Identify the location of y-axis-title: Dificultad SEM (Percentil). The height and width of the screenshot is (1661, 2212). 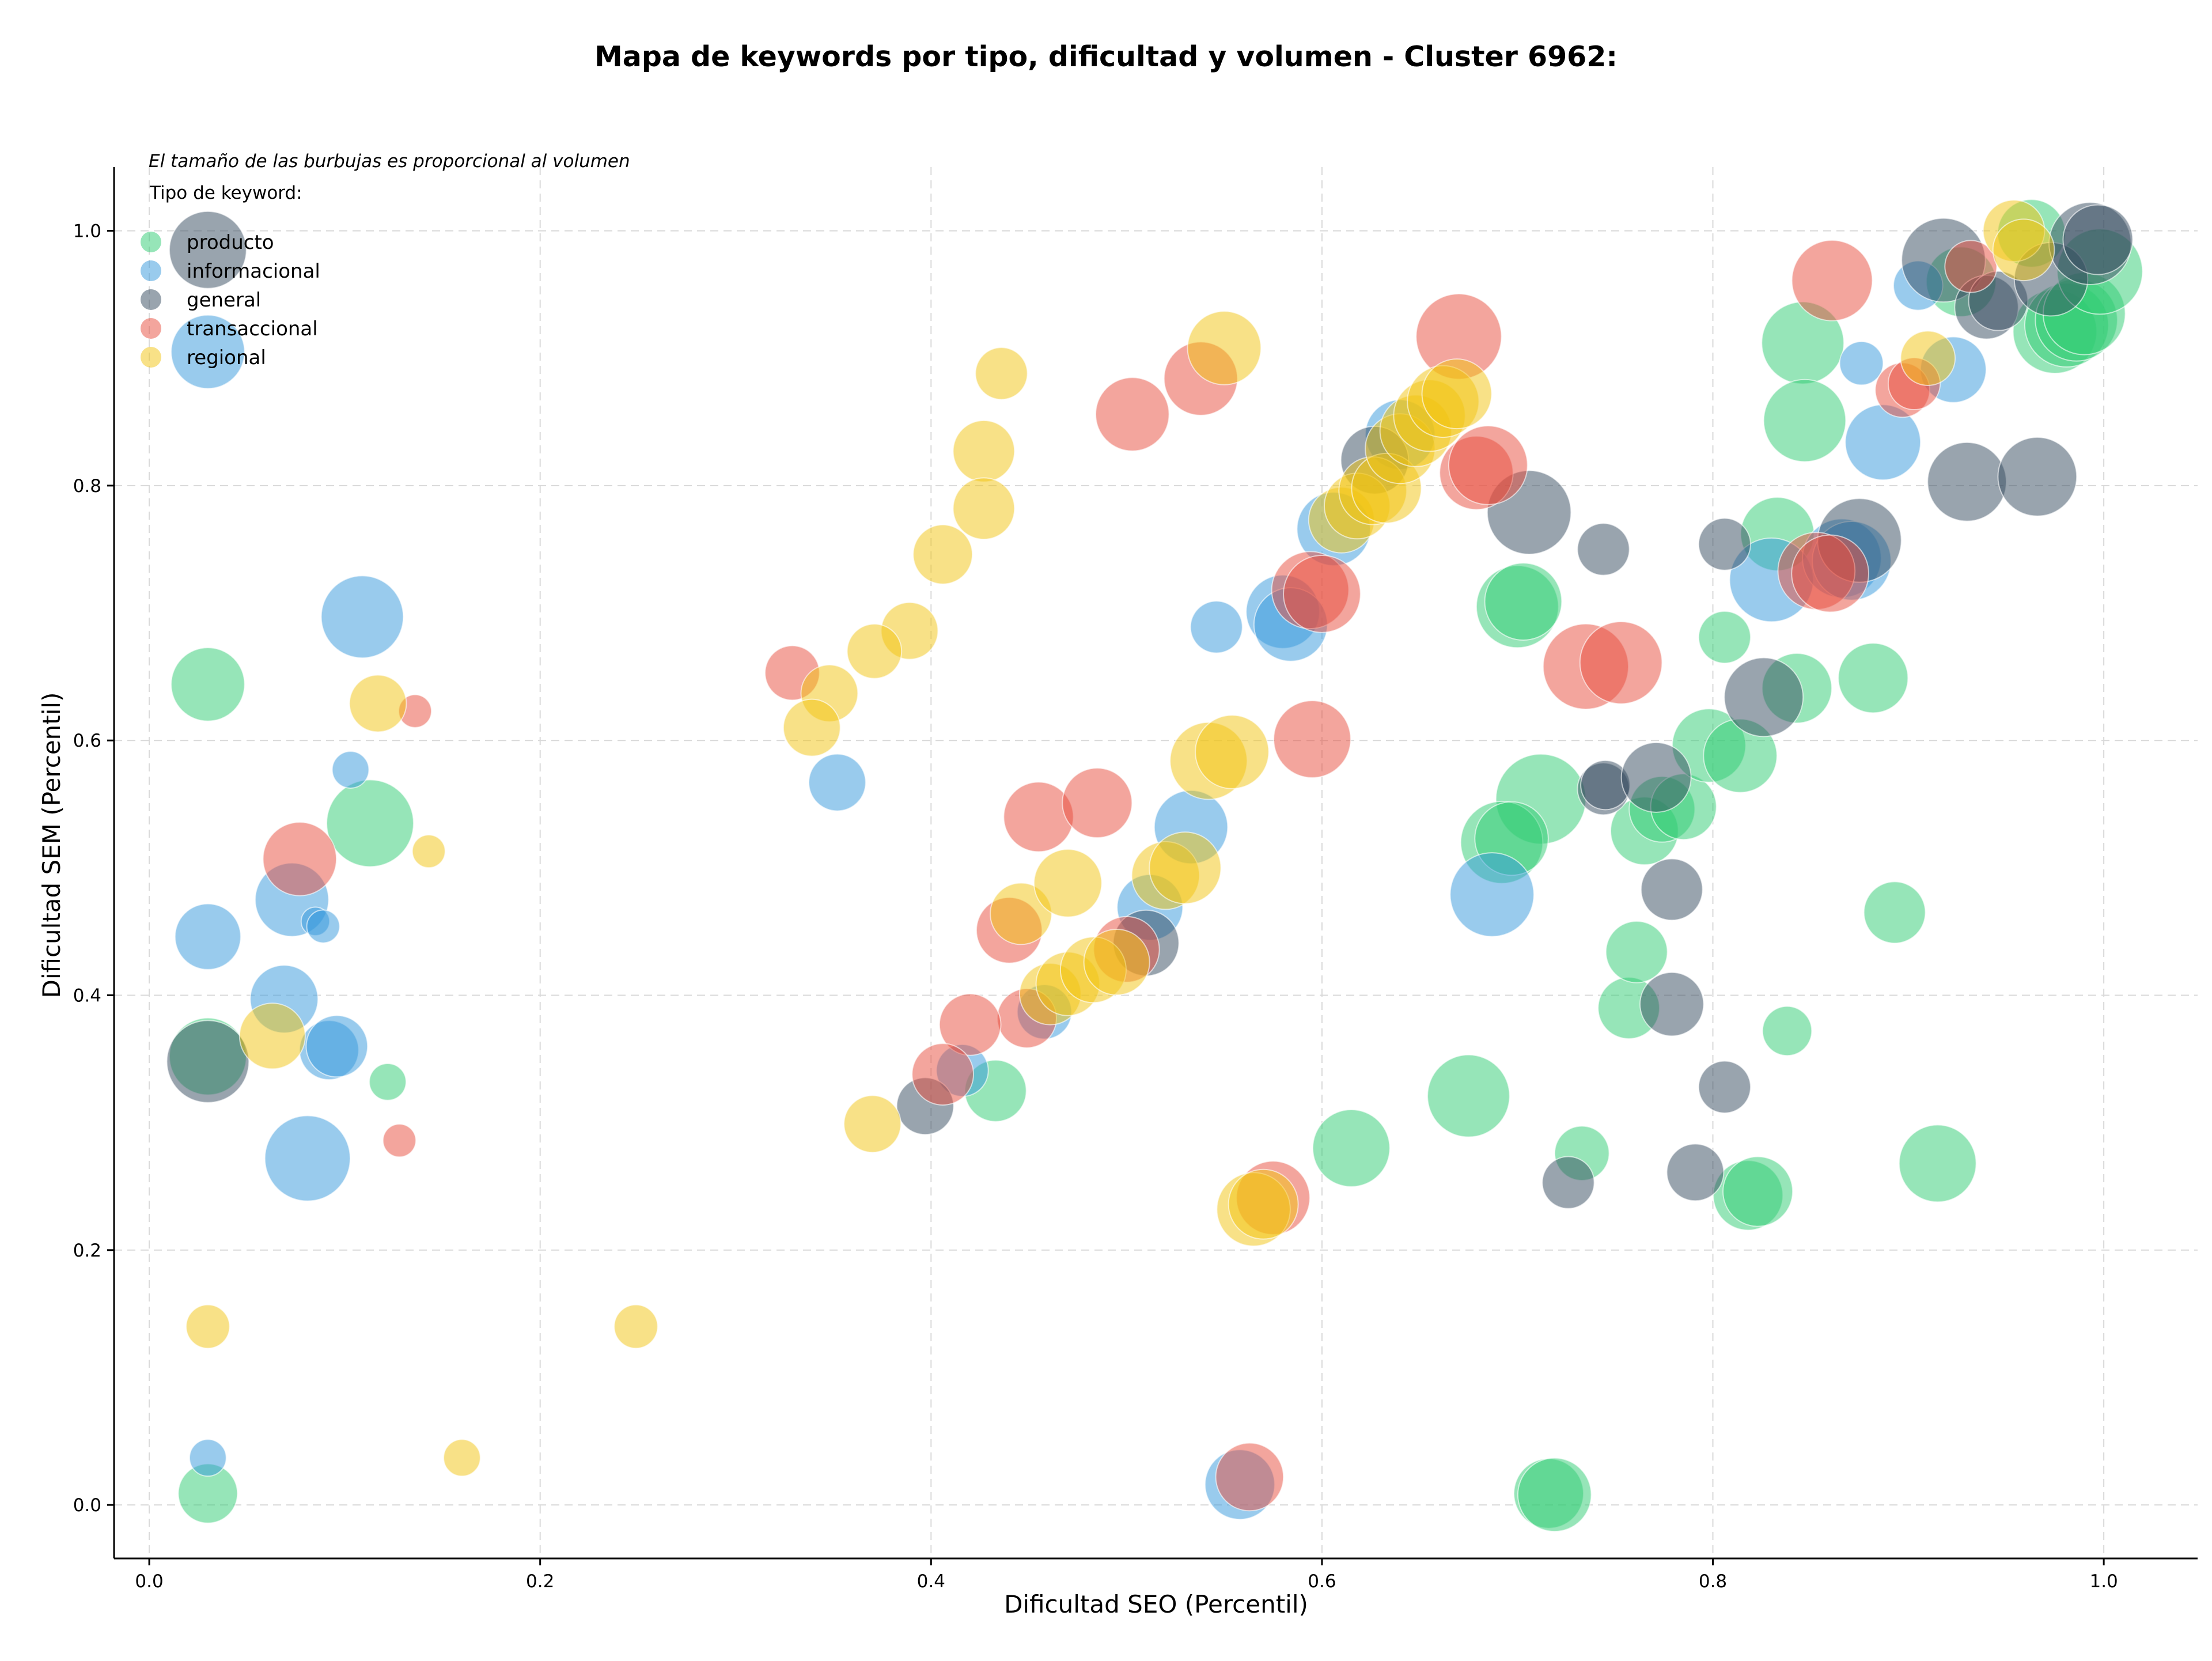
(51, 845).